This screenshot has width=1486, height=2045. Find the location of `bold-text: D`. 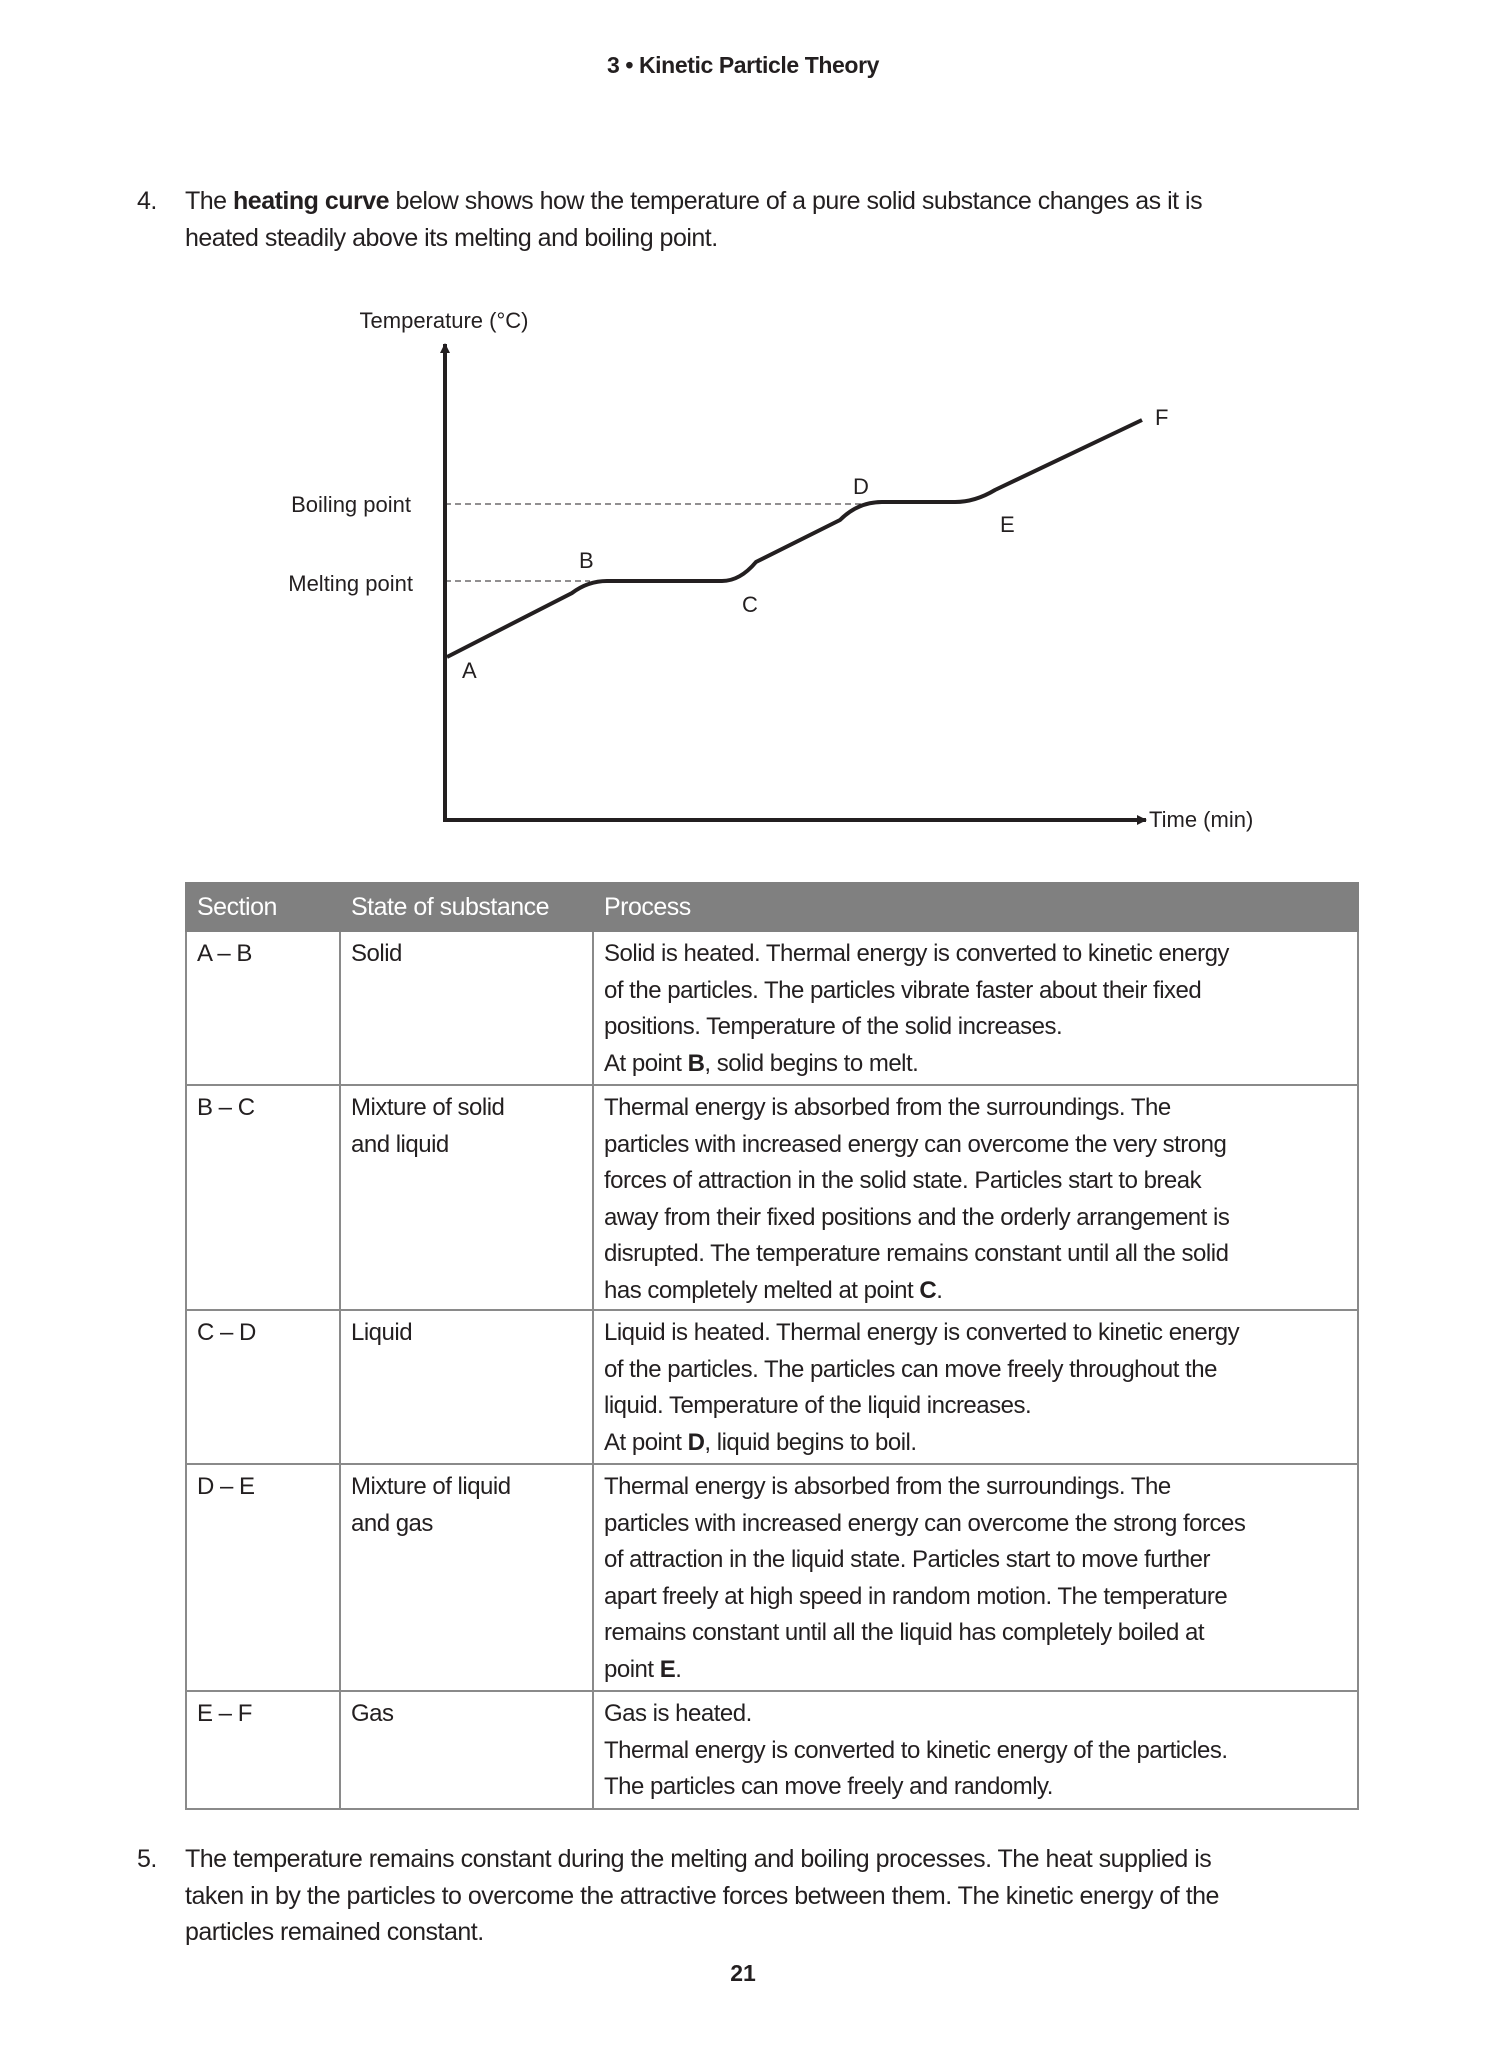

bold-text: D is located at coordinates (696, 1442).